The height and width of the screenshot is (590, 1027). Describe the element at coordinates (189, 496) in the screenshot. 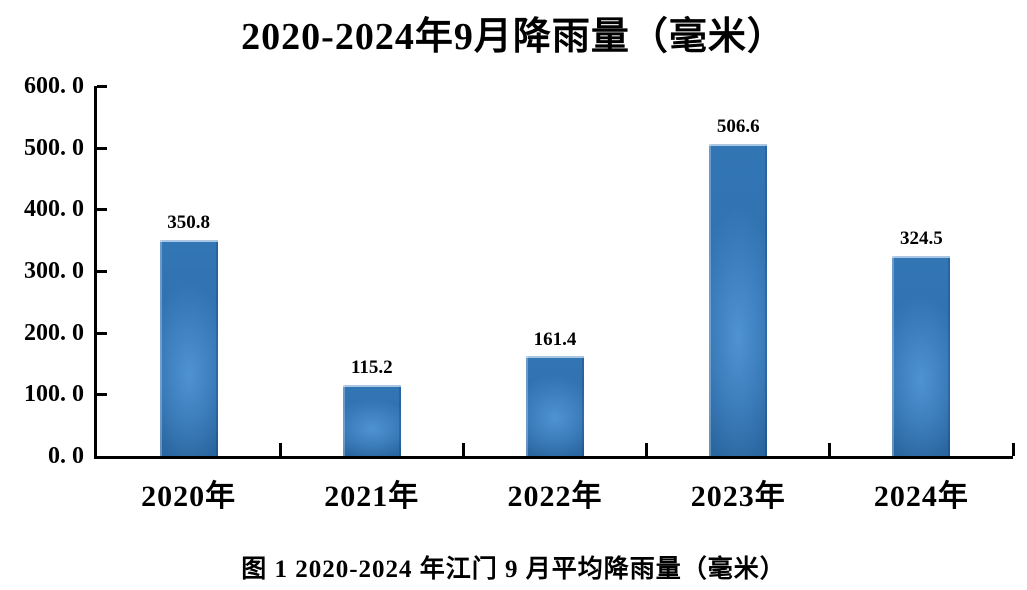

I see `x-category-label: 2020年` at that location.